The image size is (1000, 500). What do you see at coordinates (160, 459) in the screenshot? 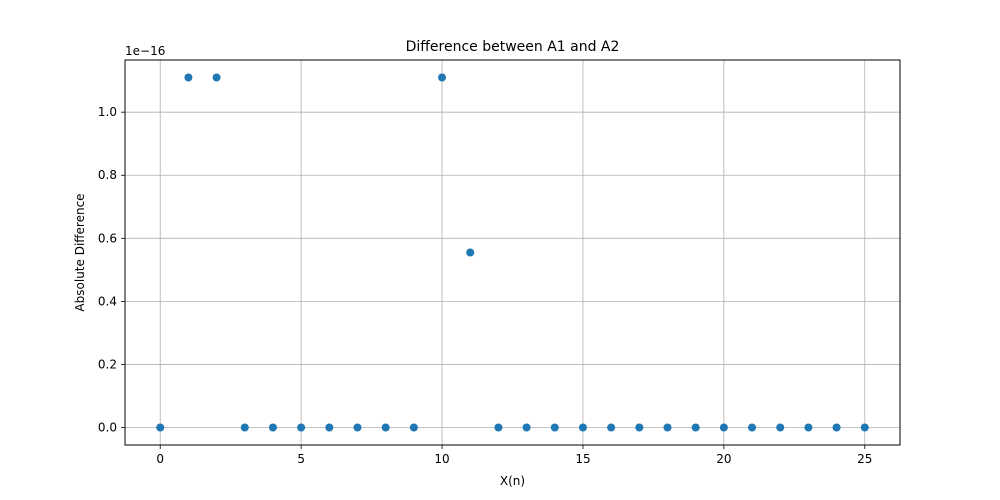
I see `x-tick-label: 0` at bounding box center [160, 459].